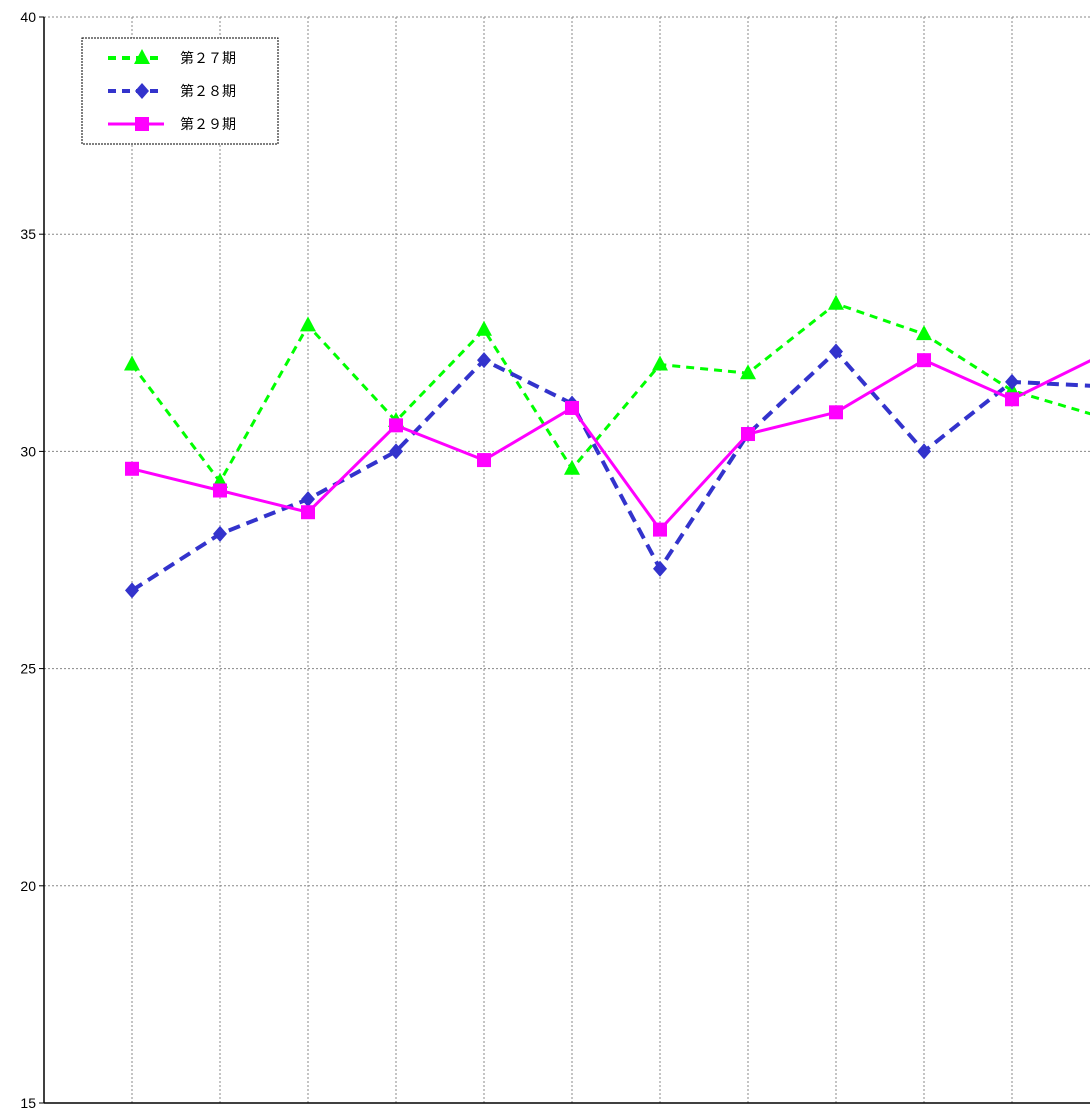 The image size is (1090, 1111). What do you see at coordinates (208, 58) in the screenshot?
I see `legend-label: 第２７期` at bounding box center [208, 58].